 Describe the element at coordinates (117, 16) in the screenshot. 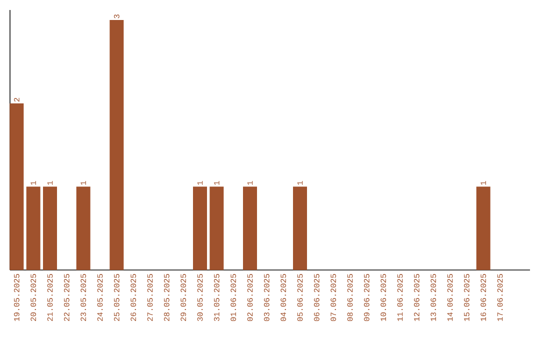

I see `data-label: 3` at that location.